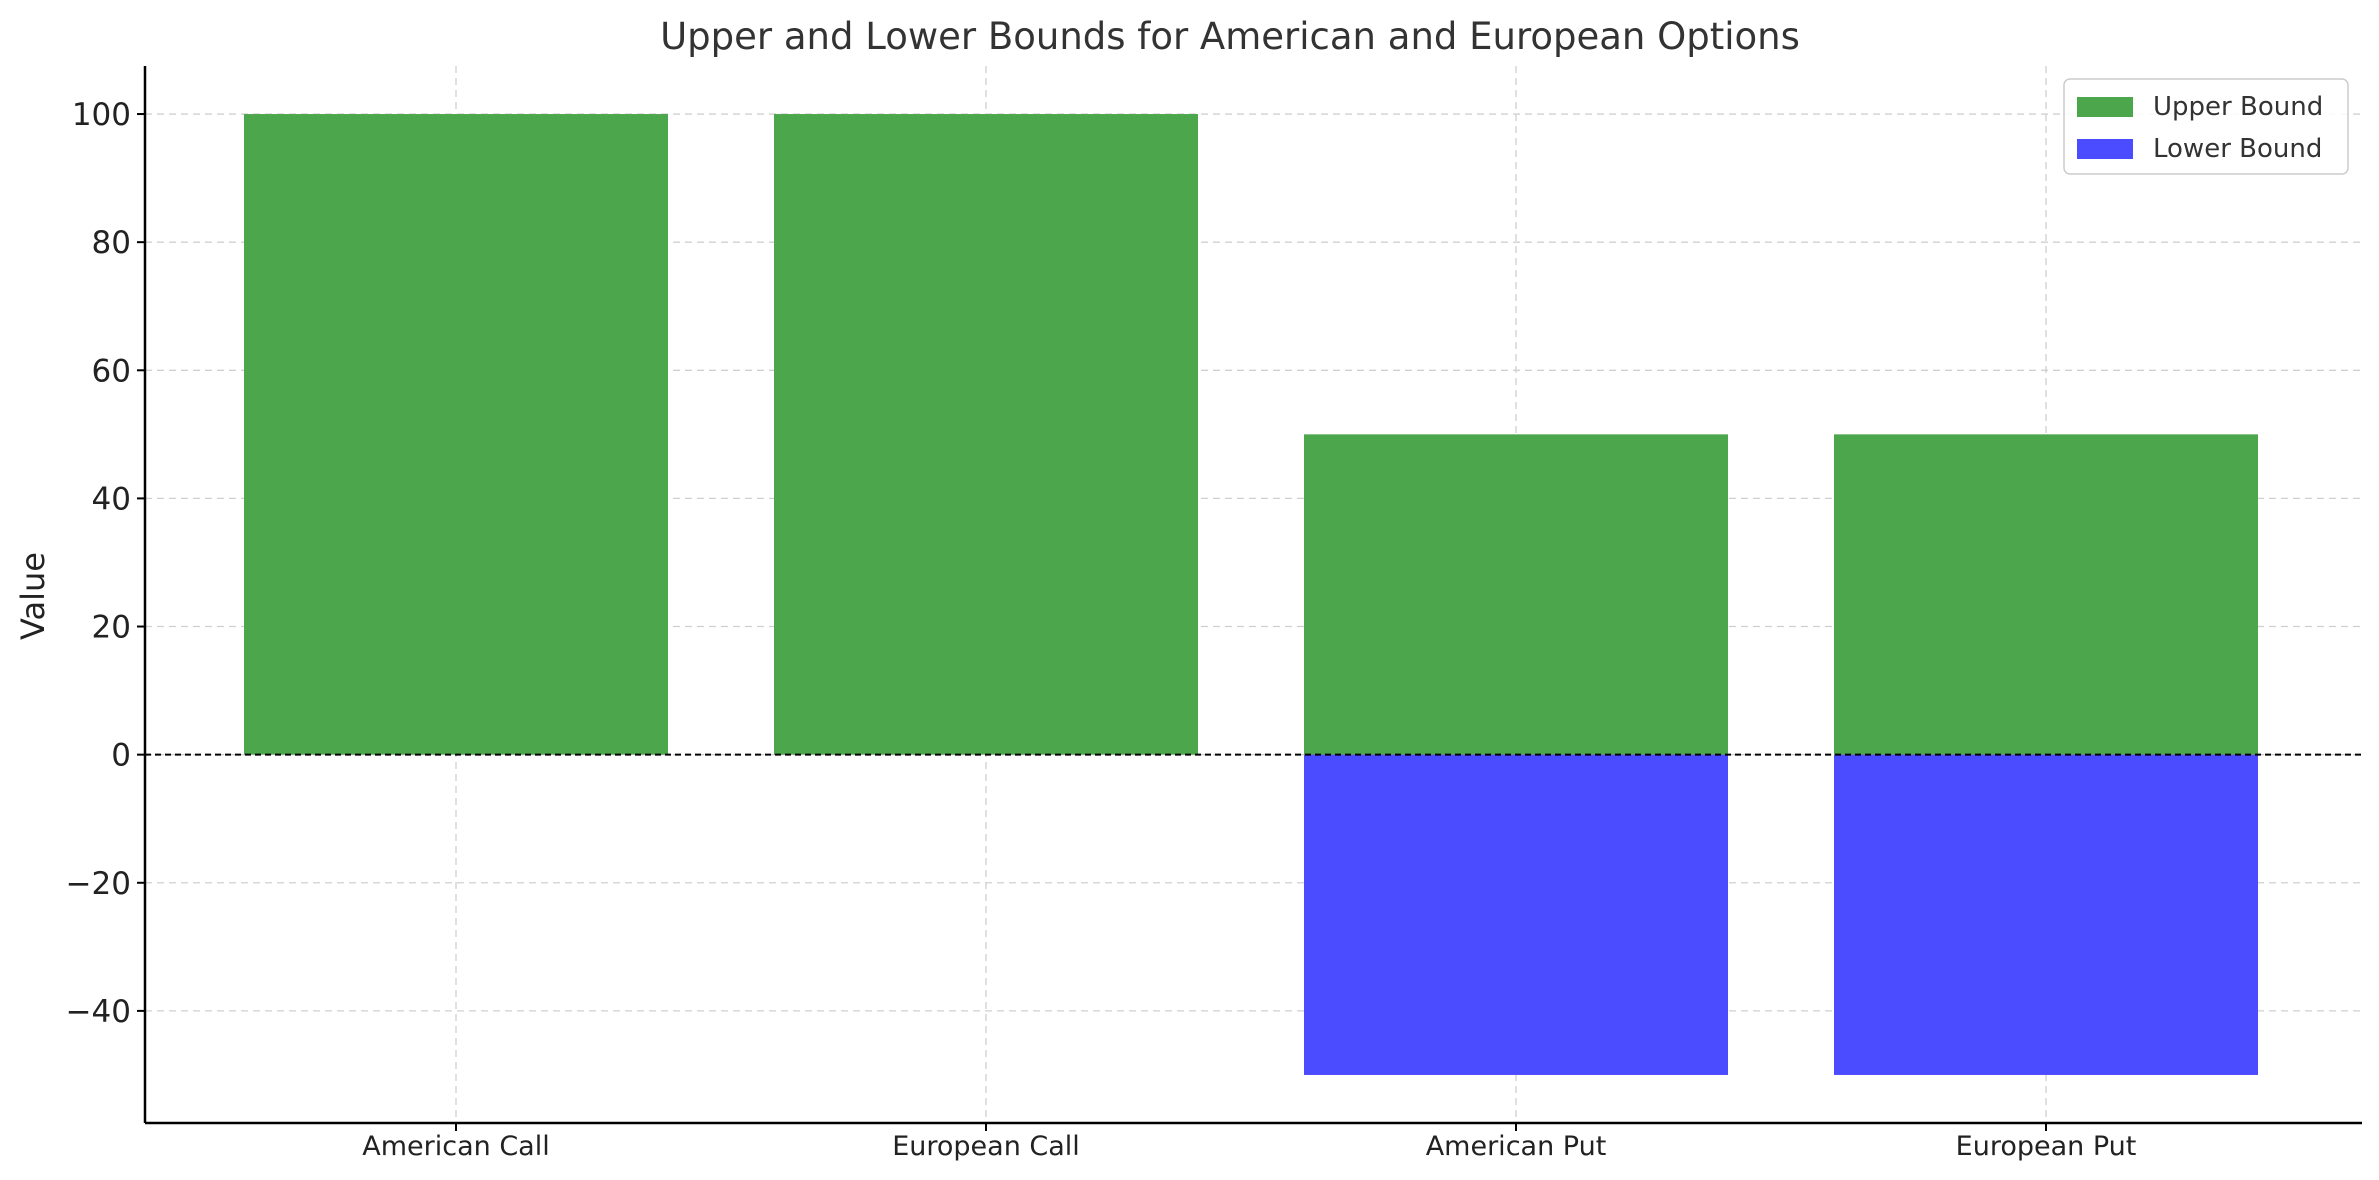  What do you see at coordinates (111, 243) in the screenshot?
I see `y-tick-label: 80` at bounding box center [111, 243].